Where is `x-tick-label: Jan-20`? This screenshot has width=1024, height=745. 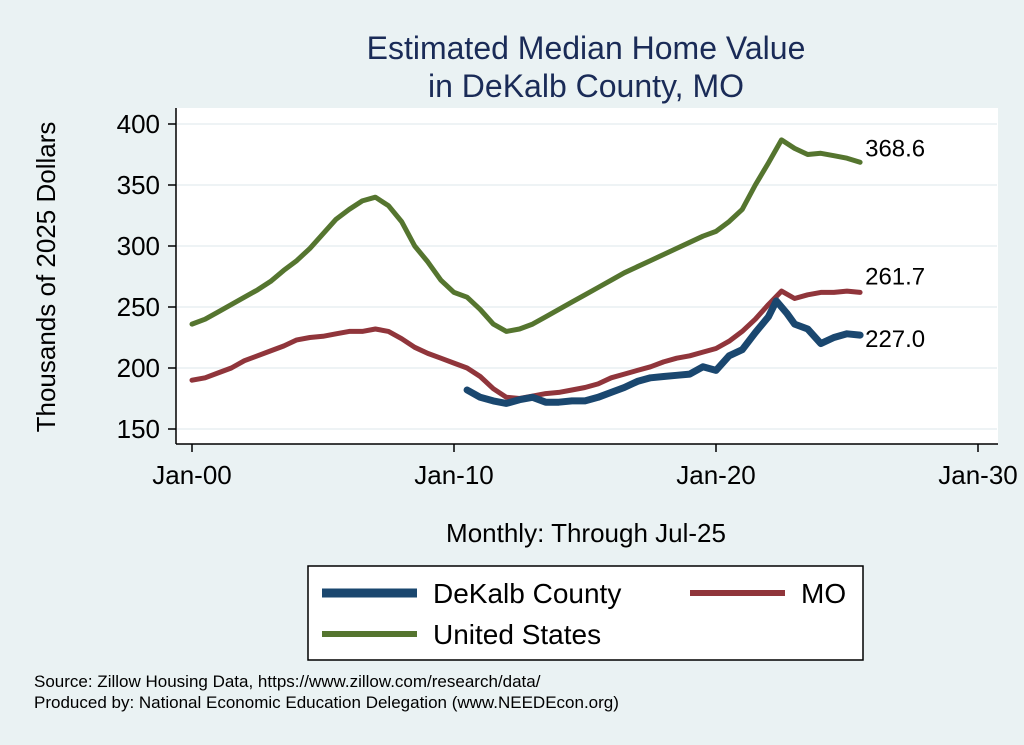
x-tick-label: Jan-20 is located at coordinates (716, 475).